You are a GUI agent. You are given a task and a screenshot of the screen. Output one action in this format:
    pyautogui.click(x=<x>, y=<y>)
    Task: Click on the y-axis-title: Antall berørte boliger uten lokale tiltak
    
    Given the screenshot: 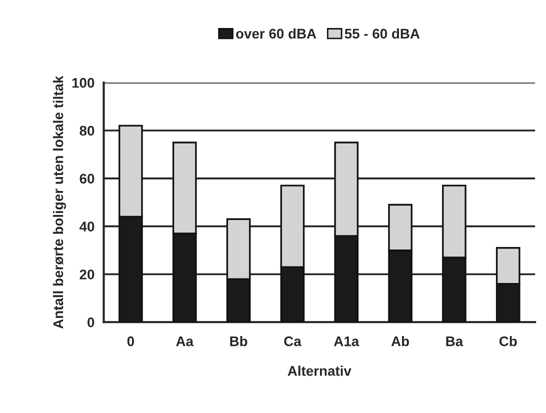 What is the action you would take?
    pyautogui.click(x=59, y=202)
    